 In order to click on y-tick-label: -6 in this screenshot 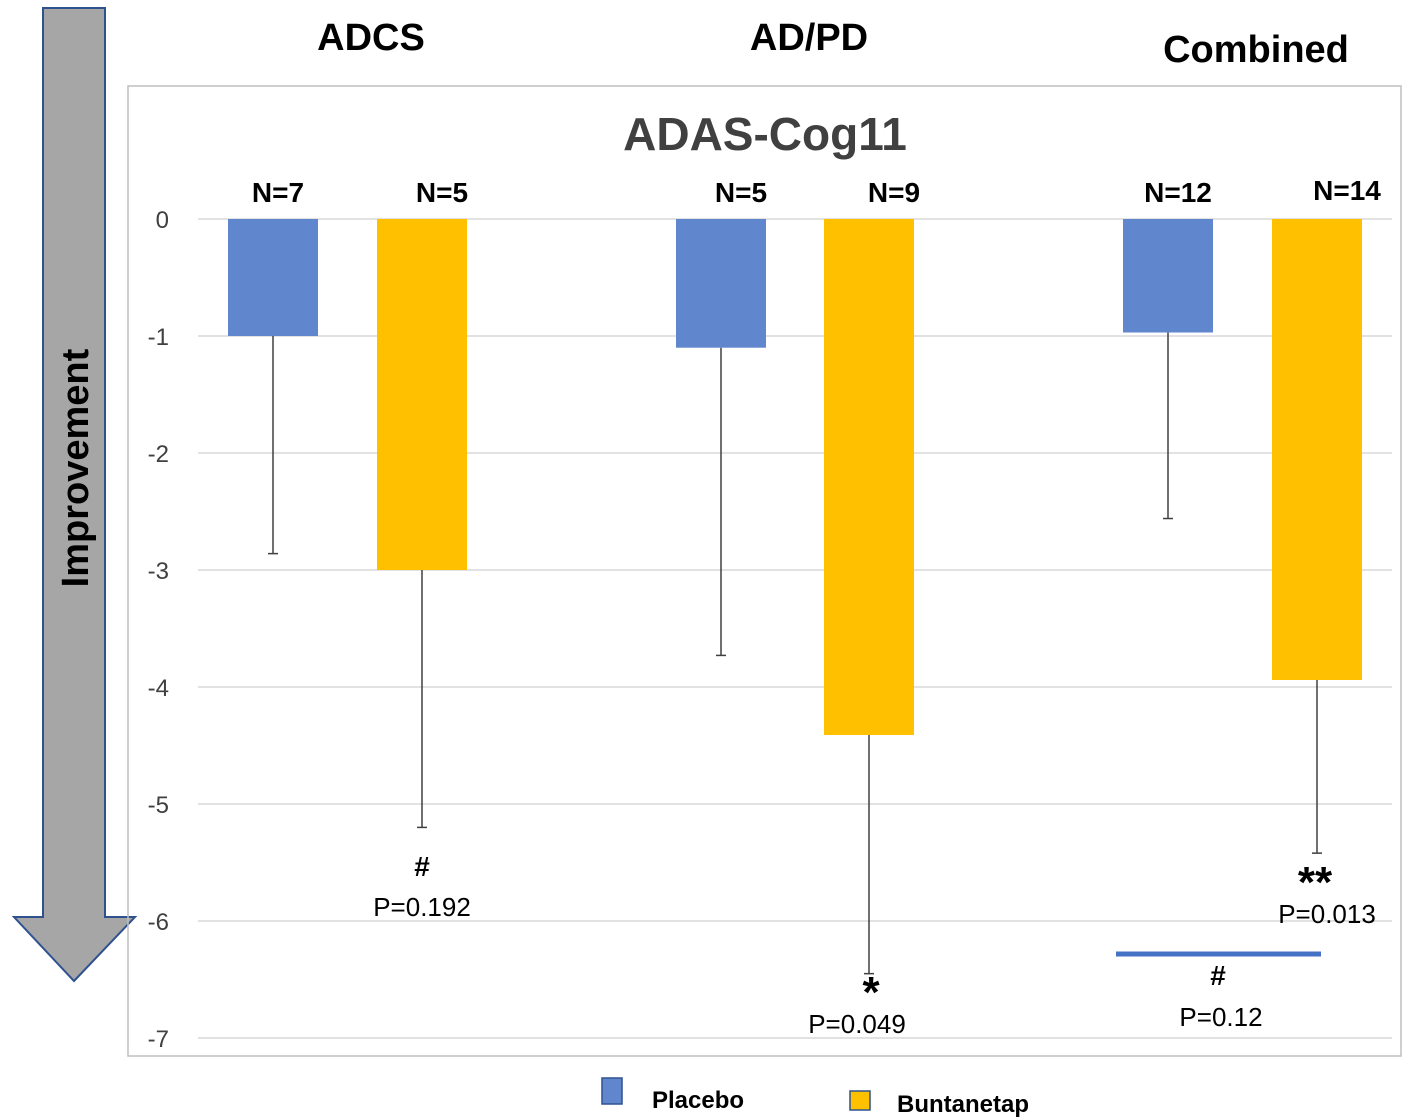, I will do `click(158, 922)`.